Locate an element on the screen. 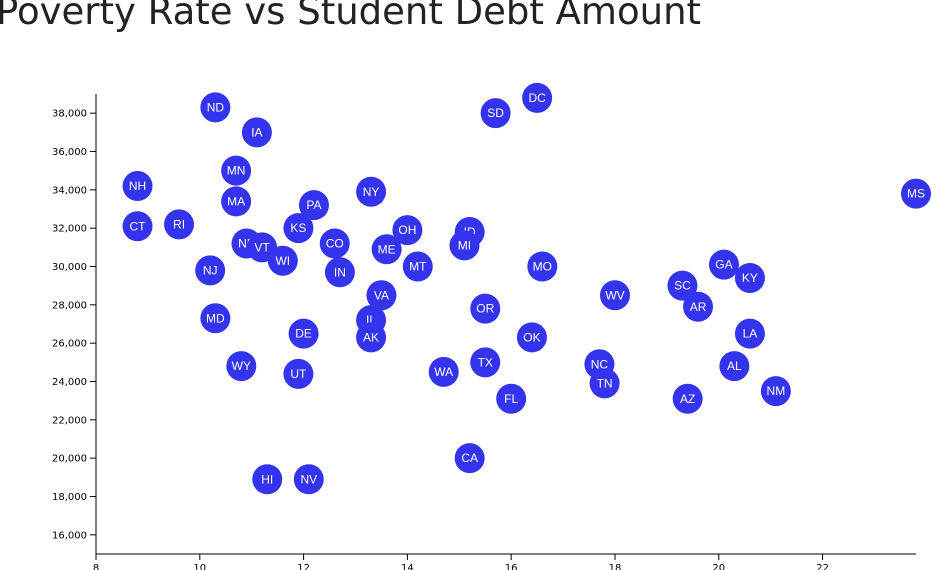  point-label-wa: WA is located at coordinates (443, 372).